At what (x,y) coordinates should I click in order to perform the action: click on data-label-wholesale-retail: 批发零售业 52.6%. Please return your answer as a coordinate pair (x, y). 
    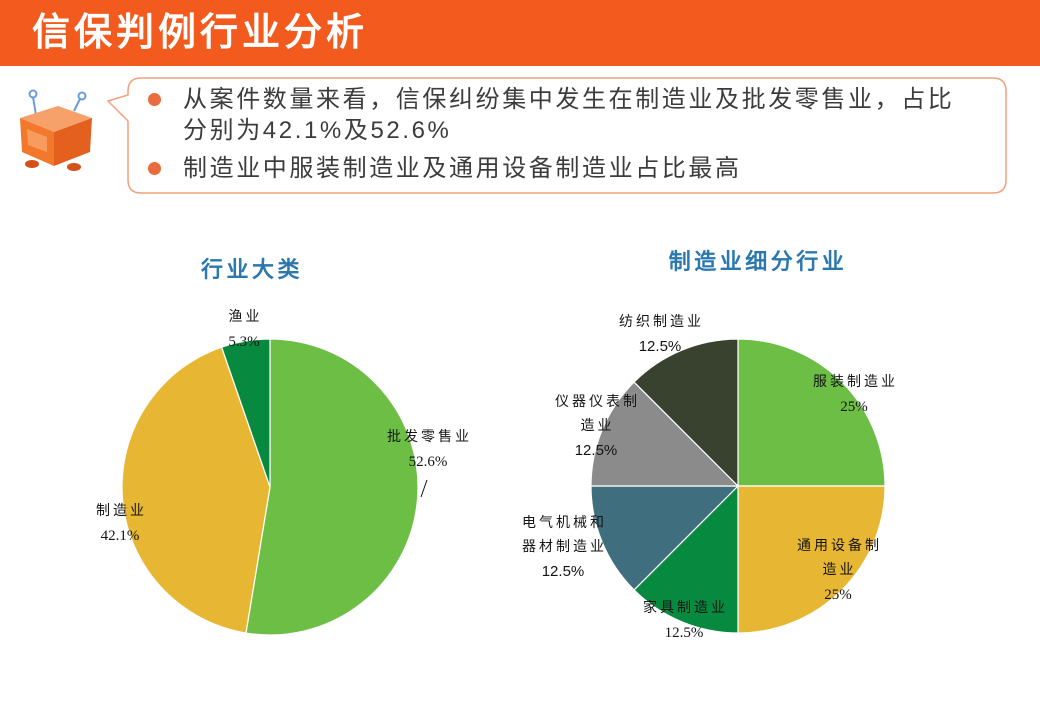
    Looking at the image, I should click on (428, 450).